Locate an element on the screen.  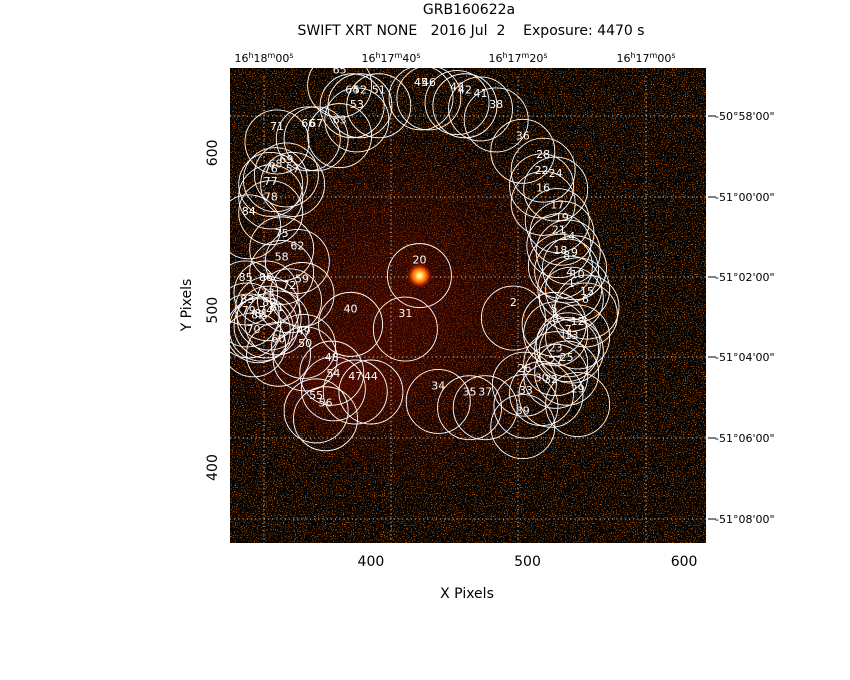
dec-tick-label: -51°00'00" is located at coordinates (745, 197).